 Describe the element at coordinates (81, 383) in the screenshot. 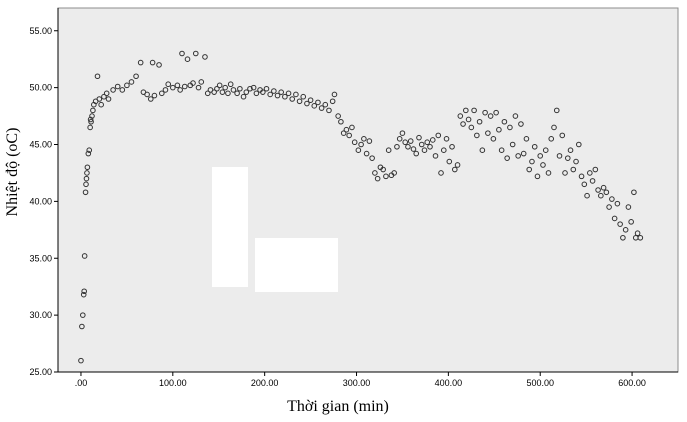

I see `x-tick-label: .00` at that location.